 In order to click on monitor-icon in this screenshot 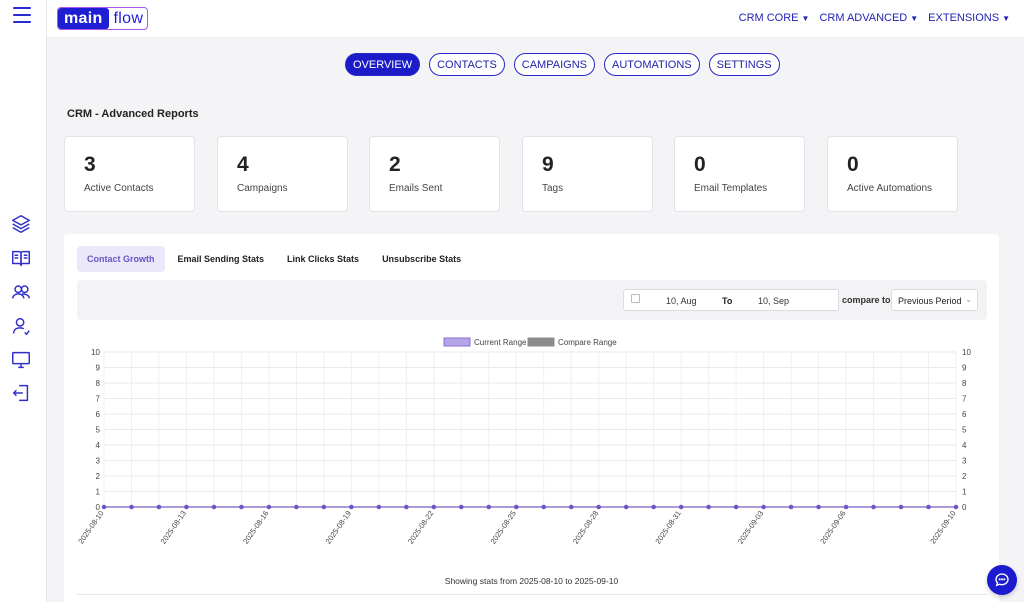, I will do `click(21, 360)`.